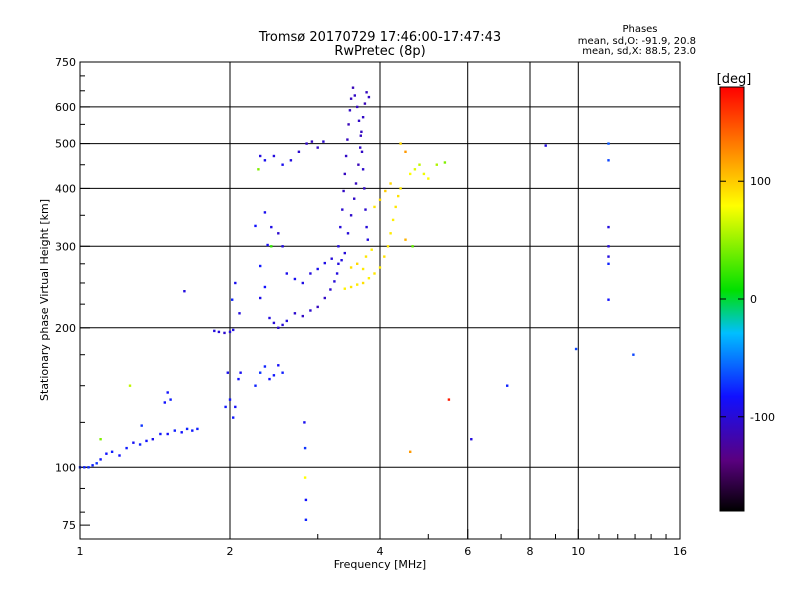 This screenshot has width=800, height=600. What do you see at coordinates (65, 188) in the screenshot?
I see `y-tick-label: 400` at bounding box center [65, 188].